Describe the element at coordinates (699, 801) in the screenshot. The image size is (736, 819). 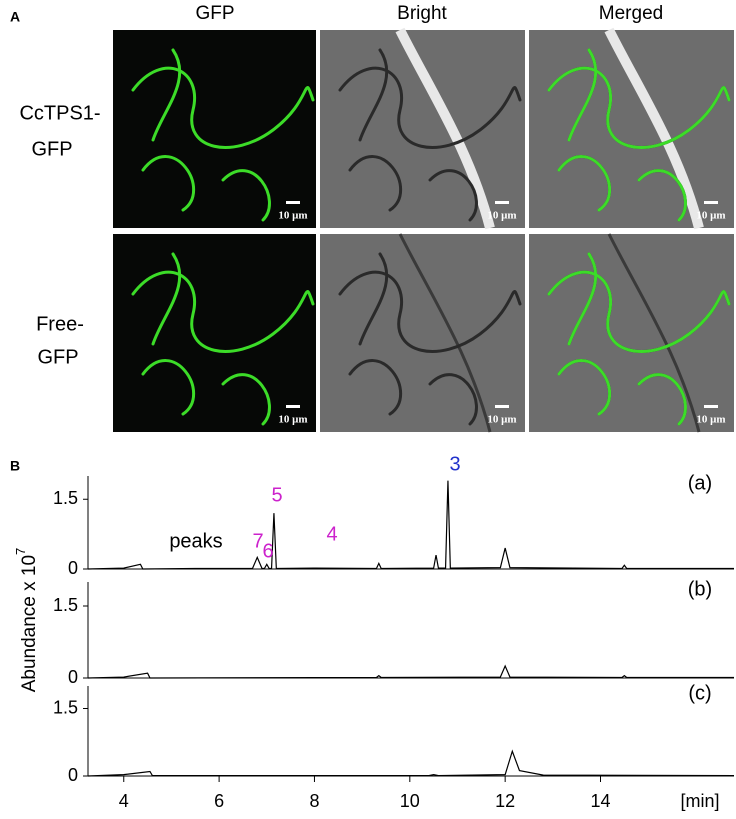
I see `x-axis-label: [min]` at that location.